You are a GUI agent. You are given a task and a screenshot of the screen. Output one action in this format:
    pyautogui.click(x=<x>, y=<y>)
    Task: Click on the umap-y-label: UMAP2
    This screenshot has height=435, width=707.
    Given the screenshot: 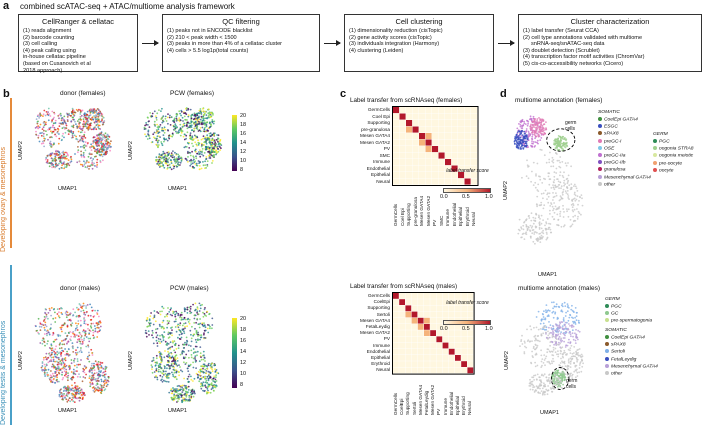 What is the action you would take?
    pyautogui.click(x=506, y=190)
    